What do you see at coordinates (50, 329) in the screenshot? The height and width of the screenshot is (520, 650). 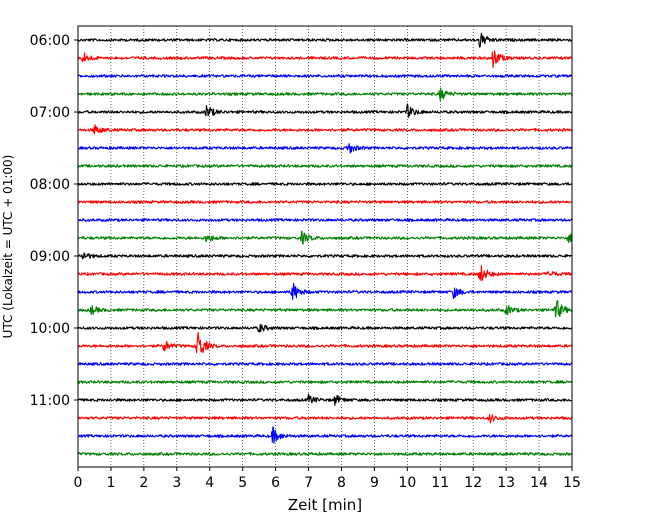 I see `y-tick-label: 10:00` at bounding box center [50, 329].